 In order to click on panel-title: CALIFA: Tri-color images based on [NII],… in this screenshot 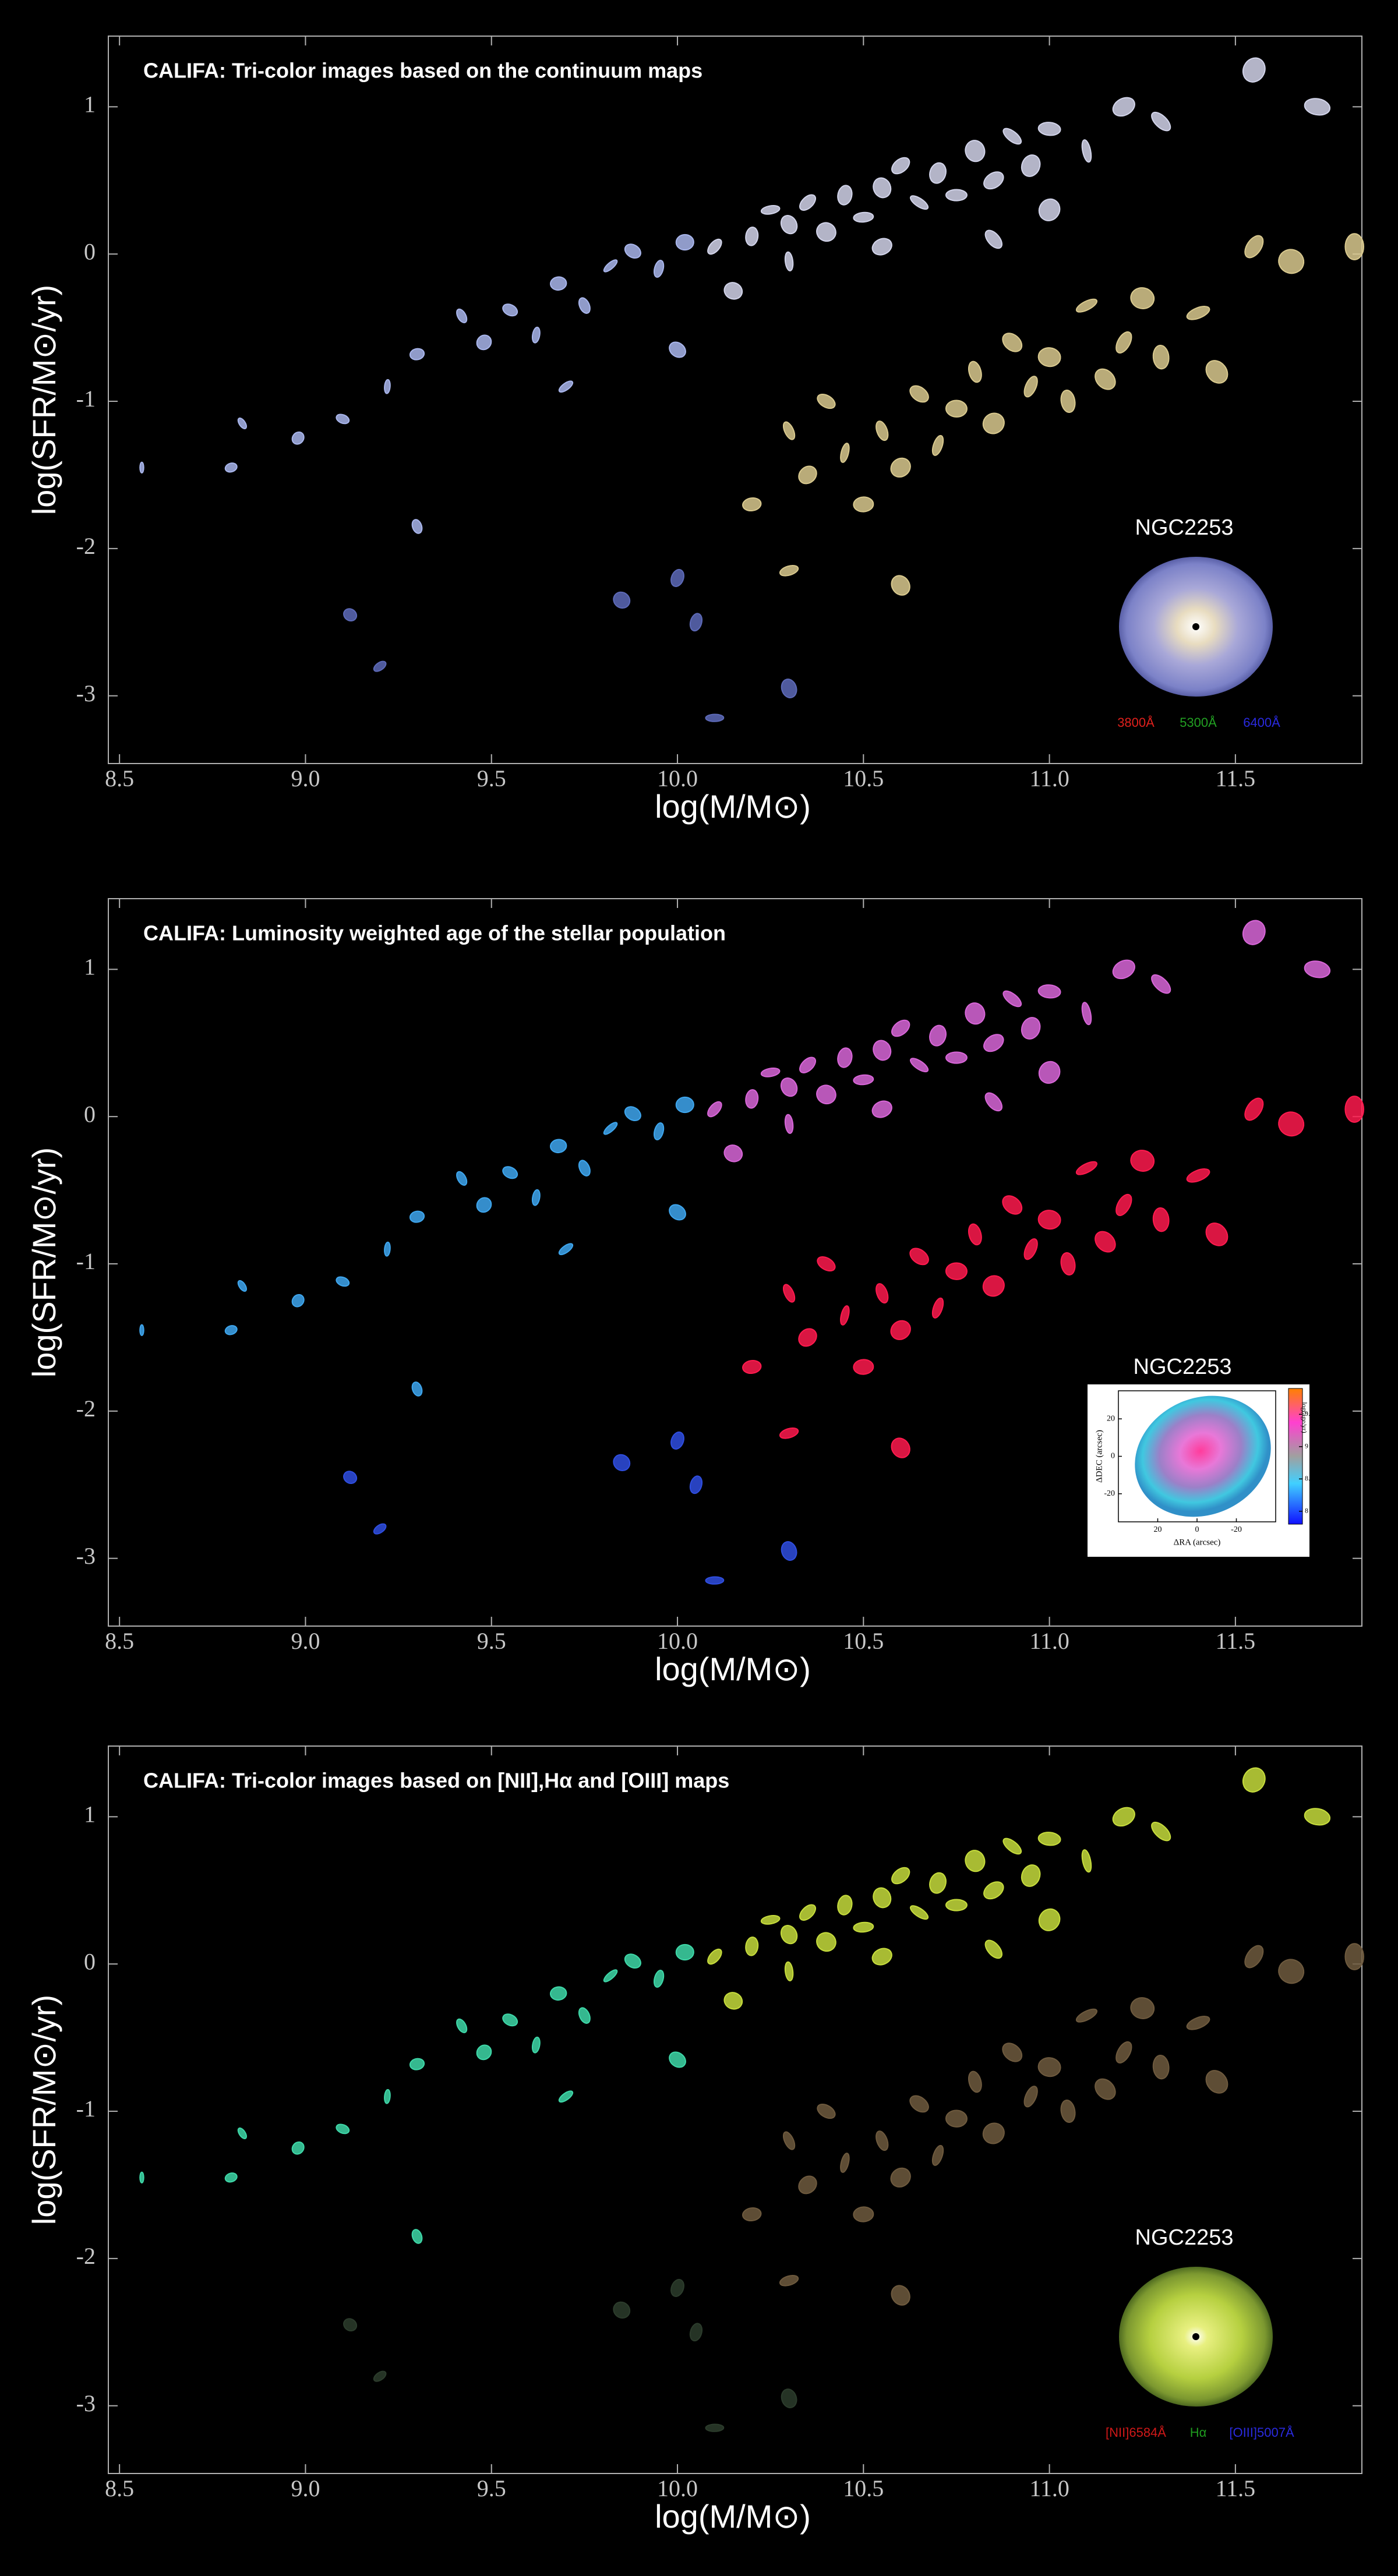, I will do `click(436, 1781)`.